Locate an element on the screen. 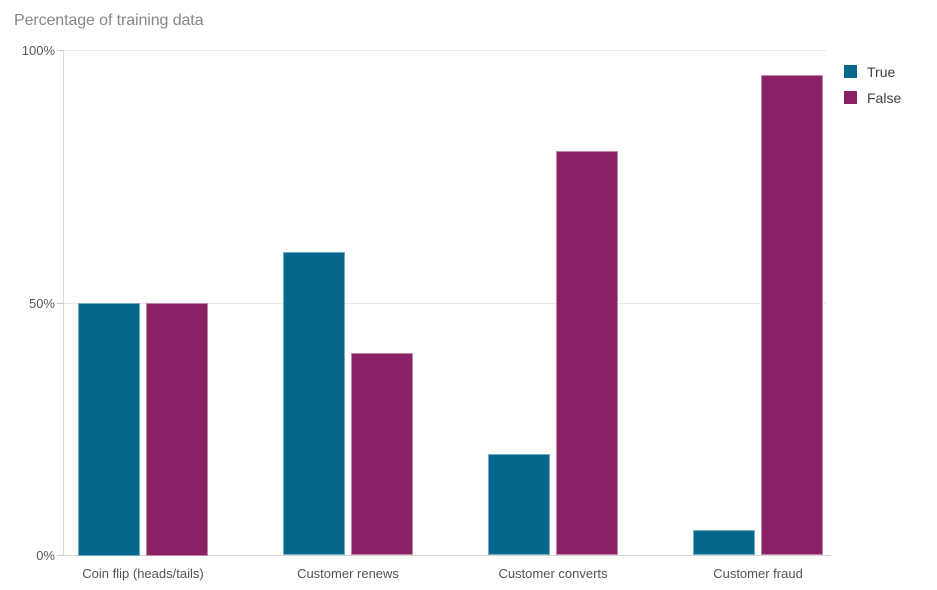 Image resolution: width=937 pixels, height=590 pixels. x-tick-label-coin-flip-heads-tails: Coin flip (heads/tails) is located at coordinates (143, 573).